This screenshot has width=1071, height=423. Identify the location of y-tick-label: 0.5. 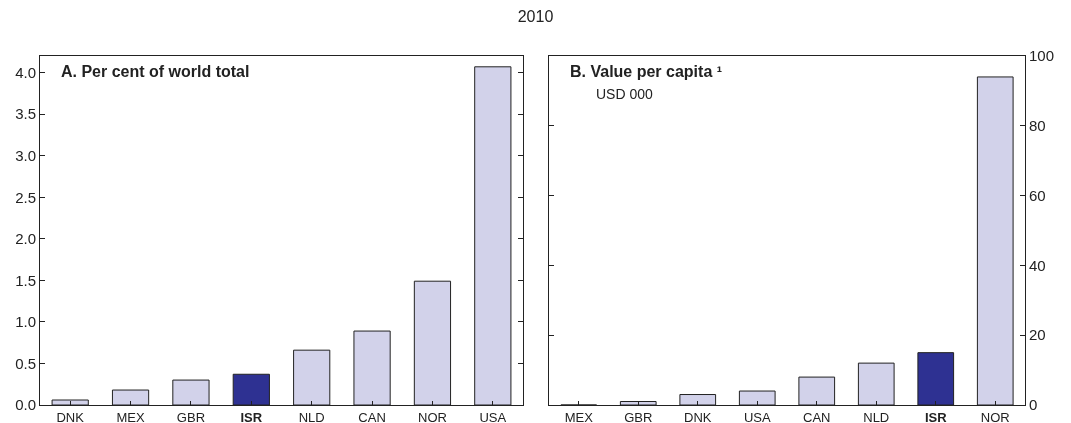
(25, 363).